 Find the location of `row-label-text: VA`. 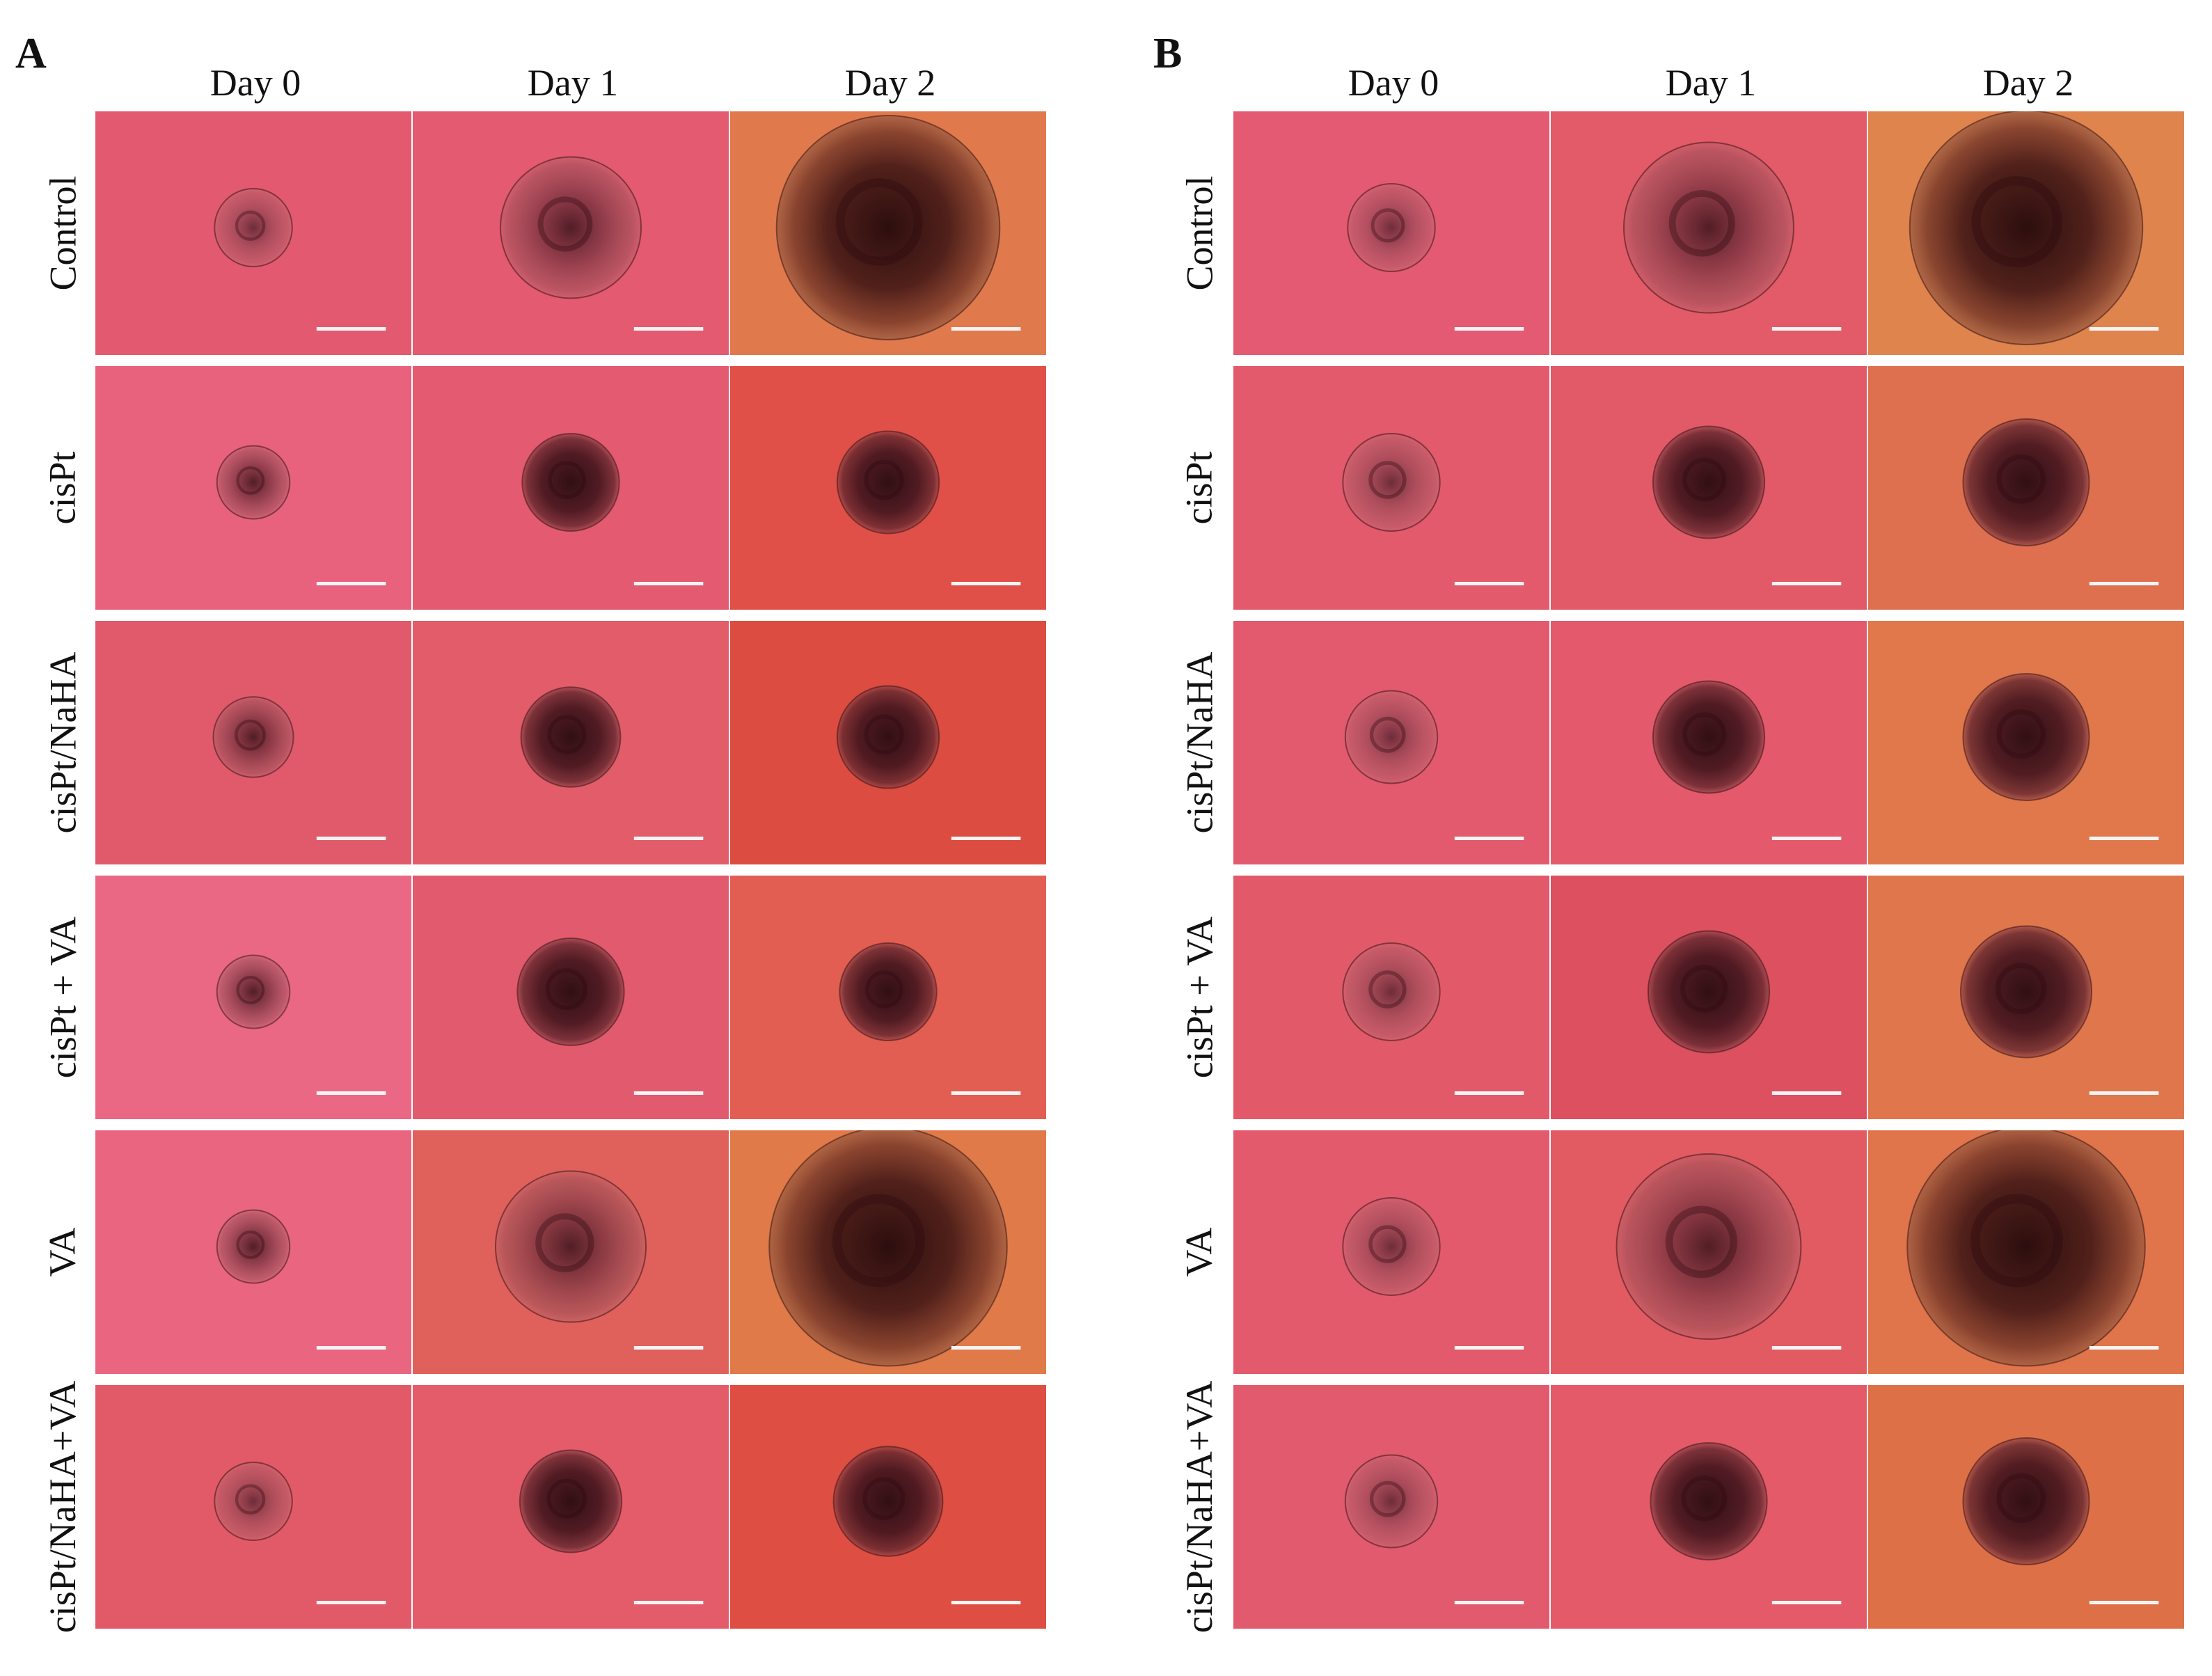

row-label-text: VA is located at coordinates (1199, 1252).